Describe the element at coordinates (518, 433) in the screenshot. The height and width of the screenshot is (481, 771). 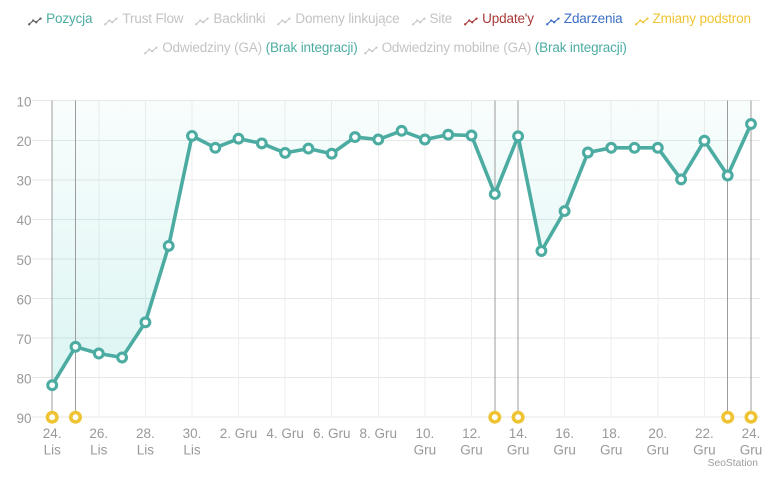
I see `svg-text: 14.` at that location.